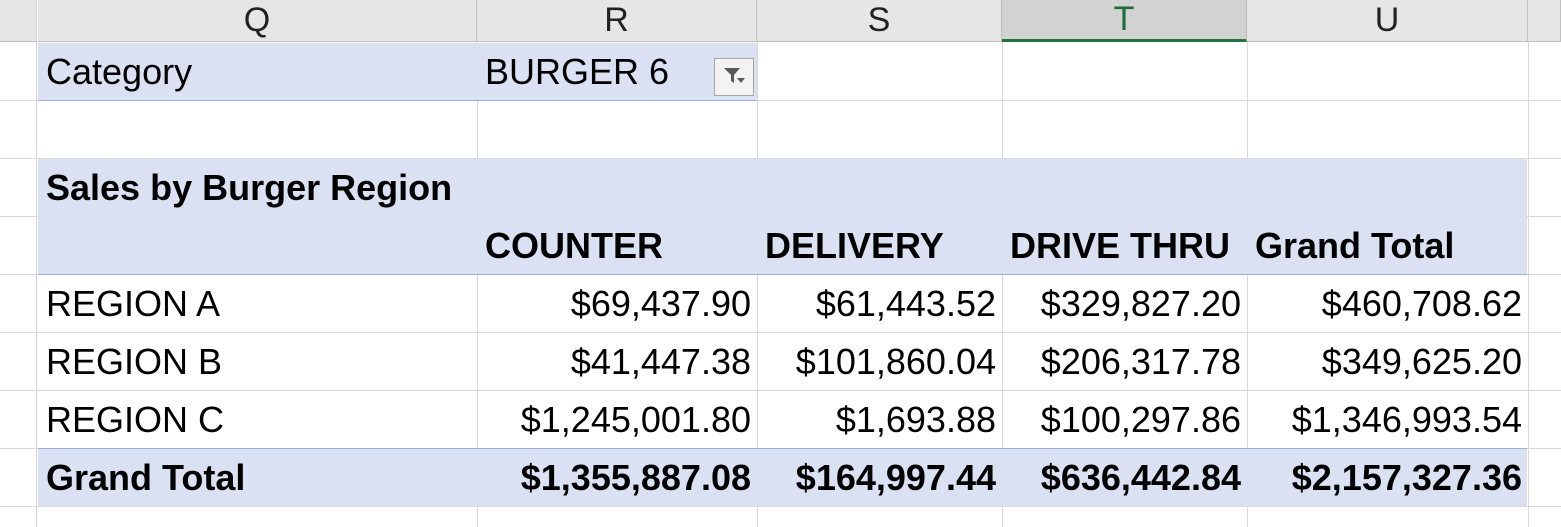  What do you see at coordinates (782, 477) in the screenshot?
I see `grand-total-band` at bounding box center [782, 477].